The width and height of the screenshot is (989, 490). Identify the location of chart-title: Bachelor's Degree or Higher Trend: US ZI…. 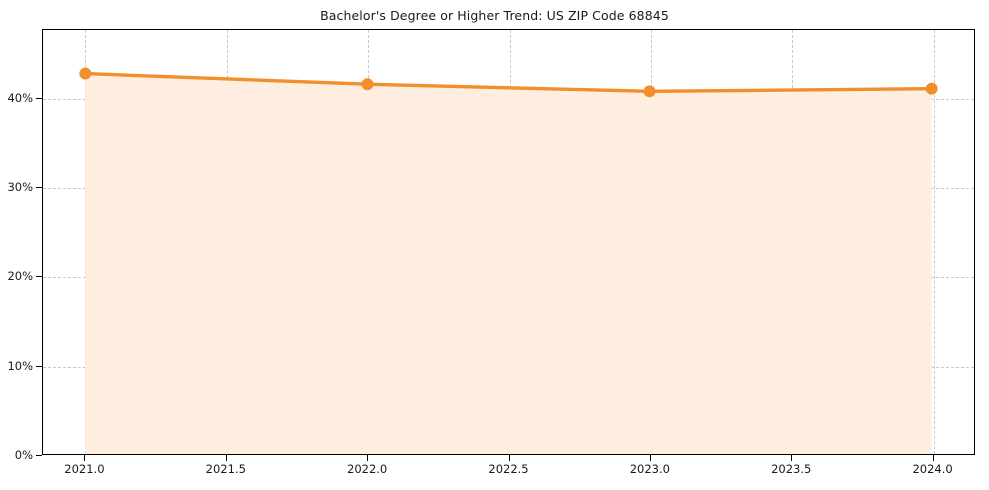
(494, 15).